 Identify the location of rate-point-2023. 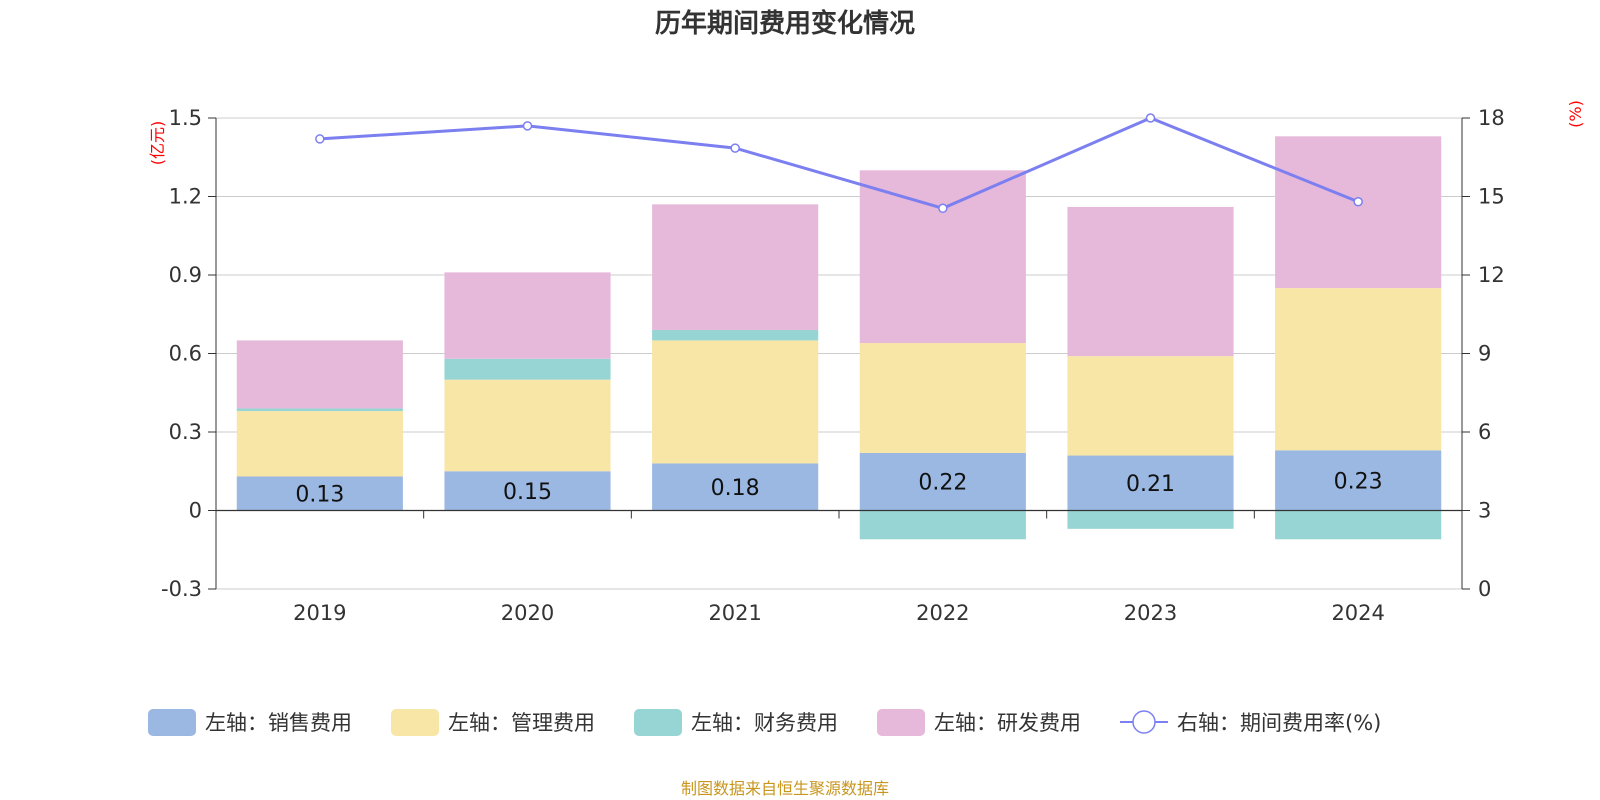
(1150, 118).